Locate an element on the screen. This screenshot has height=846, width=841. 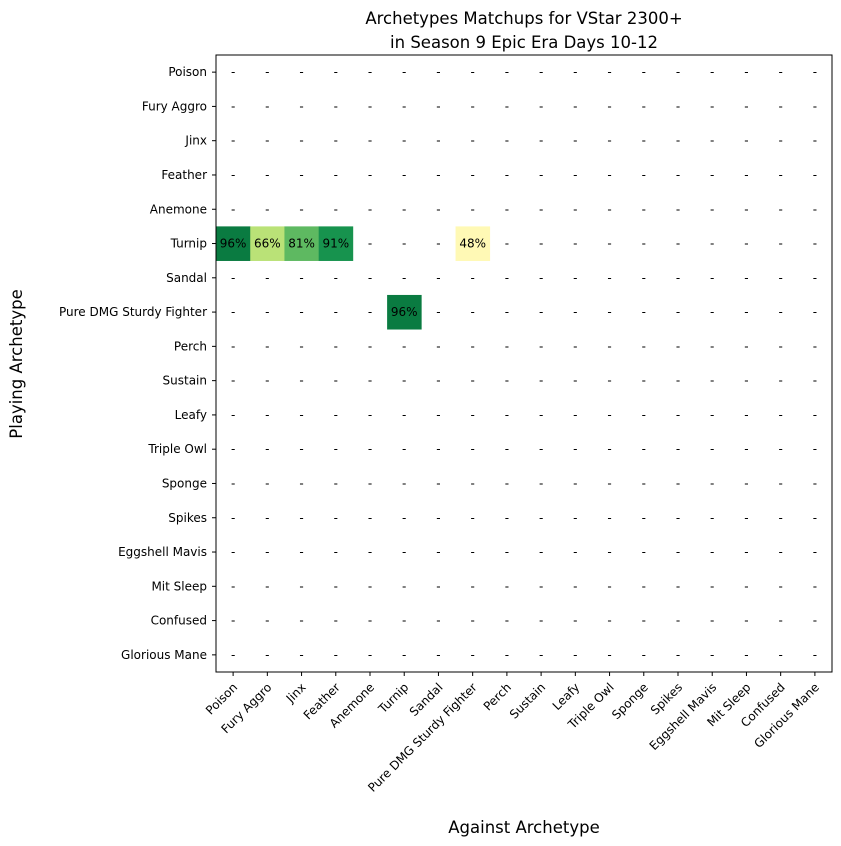
cell-value-label: 96% is located at coordinates (404, 312).